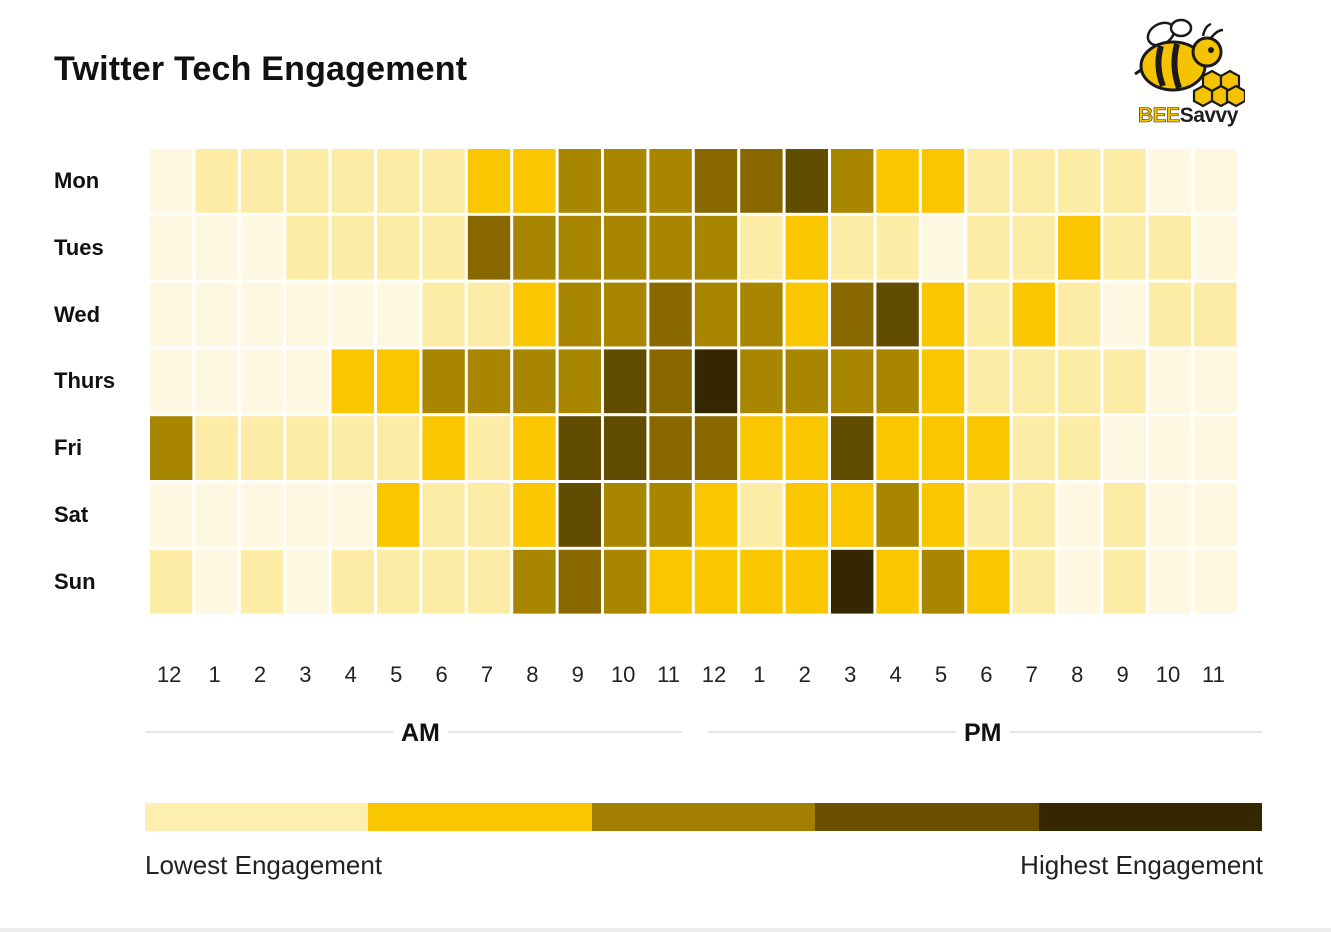 The image size is (1331, 932). I want to click on footer-divider, so click(665, 930).